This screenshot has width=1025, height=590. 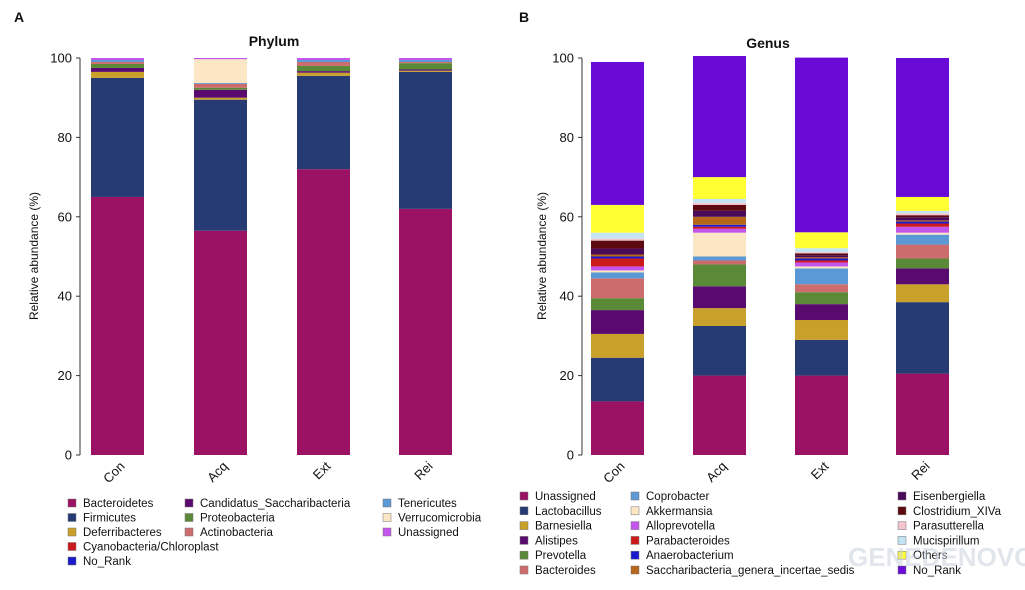 What do you see at coordinates (681, 527) in the screenshot?
I see `legend-label: Alloprevotella` at bounding box center [681, 527].